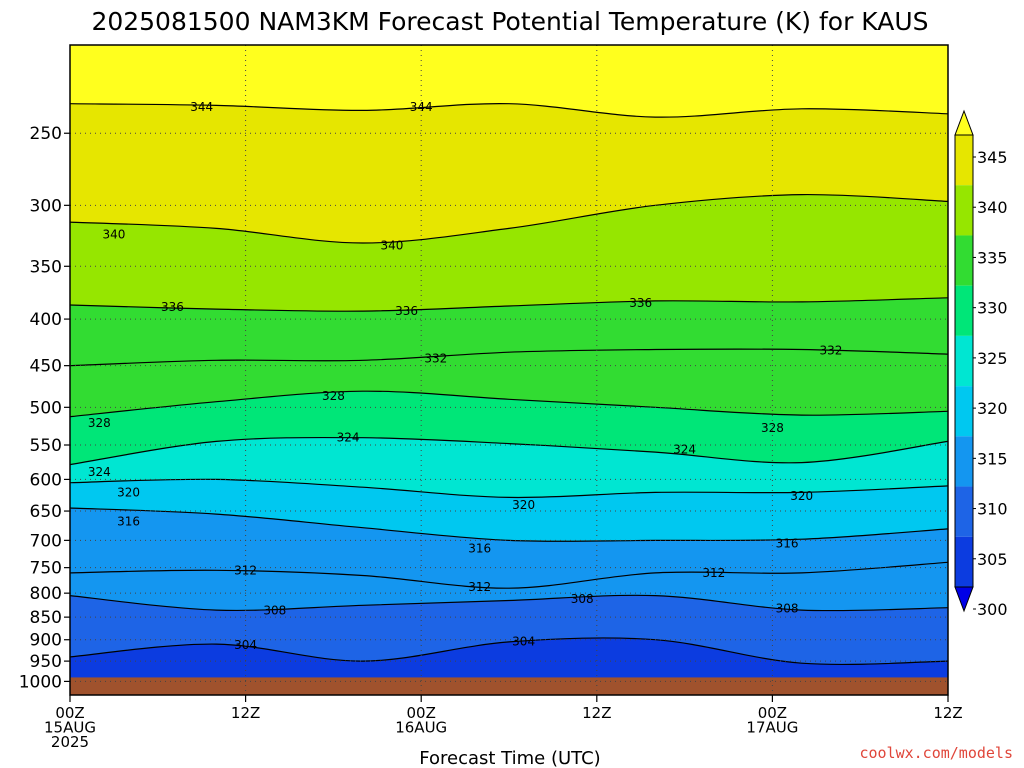 The width and height of the screenshot is (1024, 768). What do you see at coordinates (46, 641) in the screenshot?
I see `y-tick-label: 900` at bounding box center [46, 641].